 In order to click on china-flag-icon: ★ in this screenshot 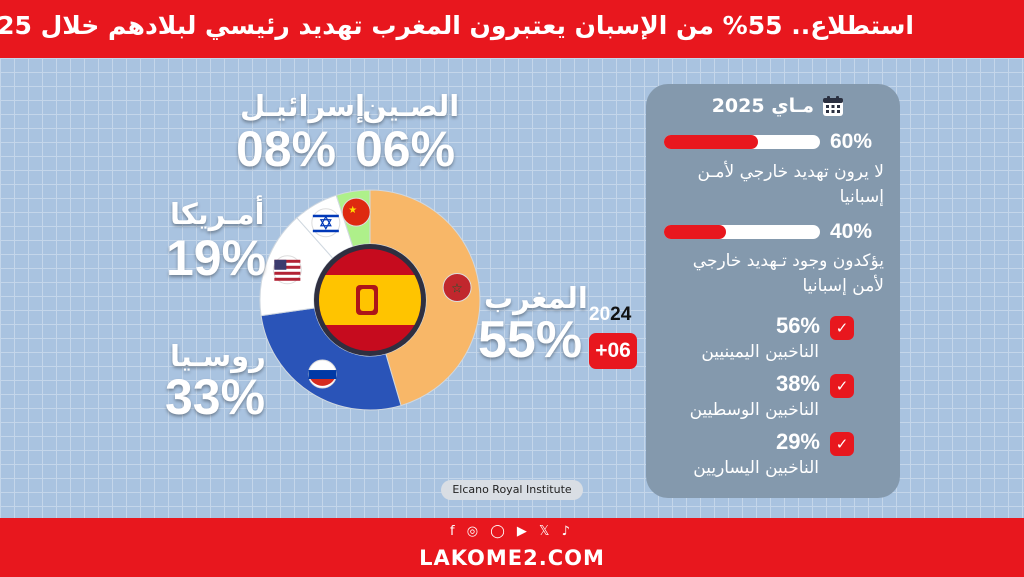, I will do `click(356, 212)`.